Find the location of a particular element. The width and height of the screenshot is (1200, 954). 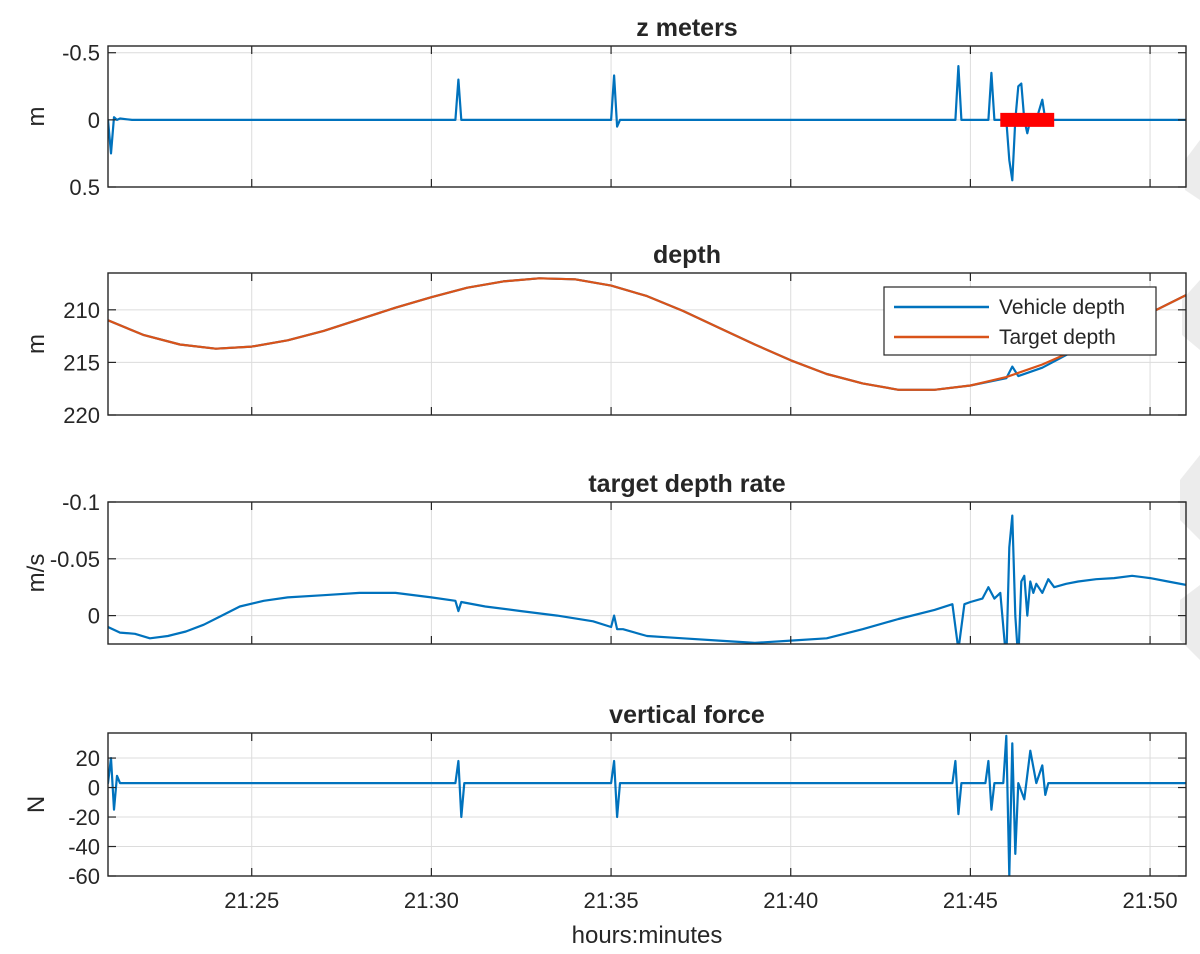

subplot-title: vertical force is located at coordinates (687, 715).